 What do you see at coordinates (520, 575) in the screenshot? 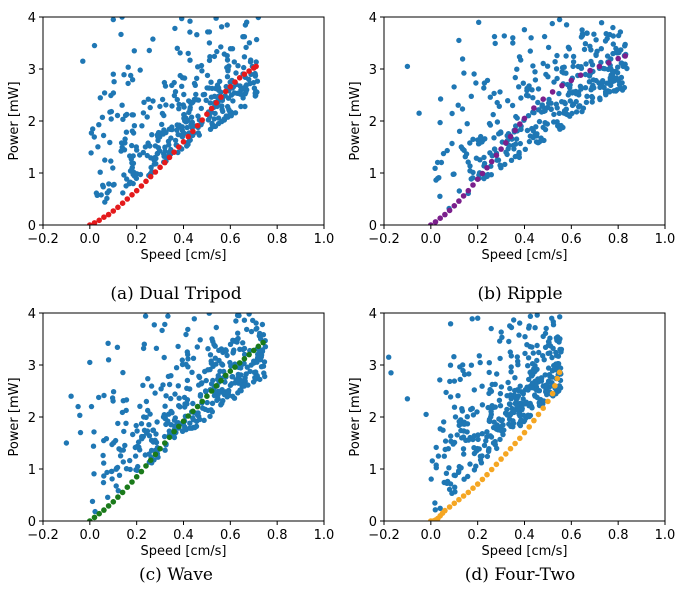
I see `subfigure-caption: (d) Four-Two` at bounding box center [520, 575].